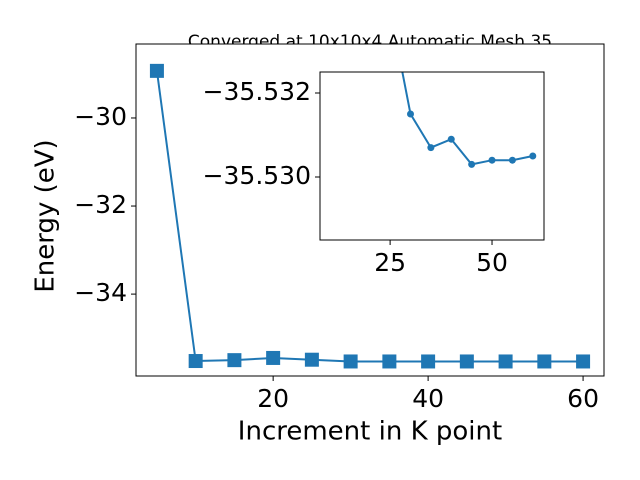  I want to click on y-tick-label: −35.532, so click(257, 91).